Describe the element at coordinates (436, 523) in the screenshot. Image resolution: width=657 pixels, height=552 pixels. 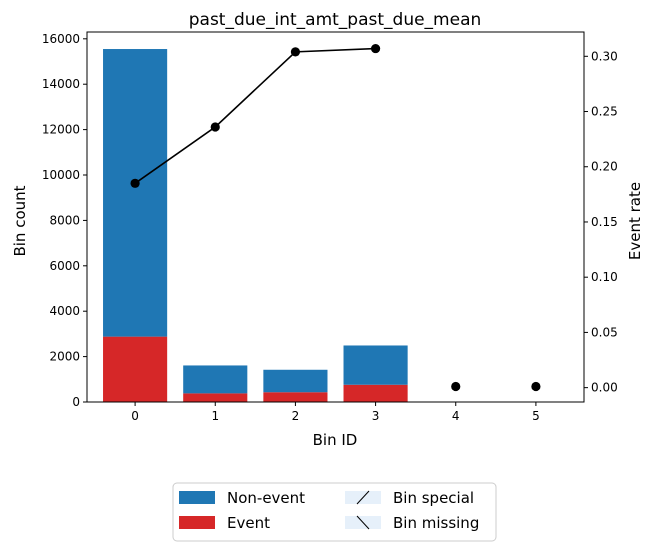
I see `legend-label-3: Bin missing` at that location.